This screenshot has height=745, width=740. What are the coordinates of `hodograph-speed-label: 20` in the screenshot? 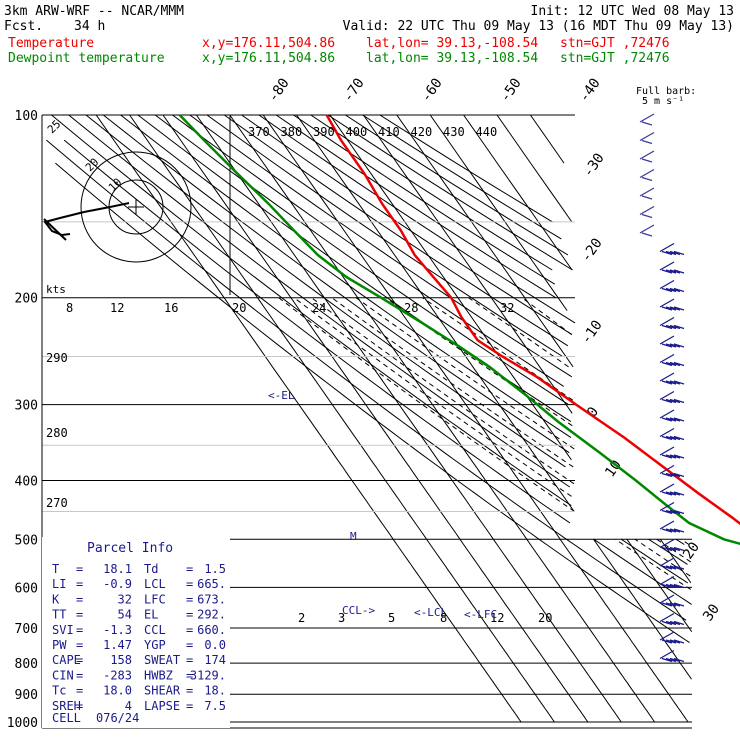 It's located at (239, 308).